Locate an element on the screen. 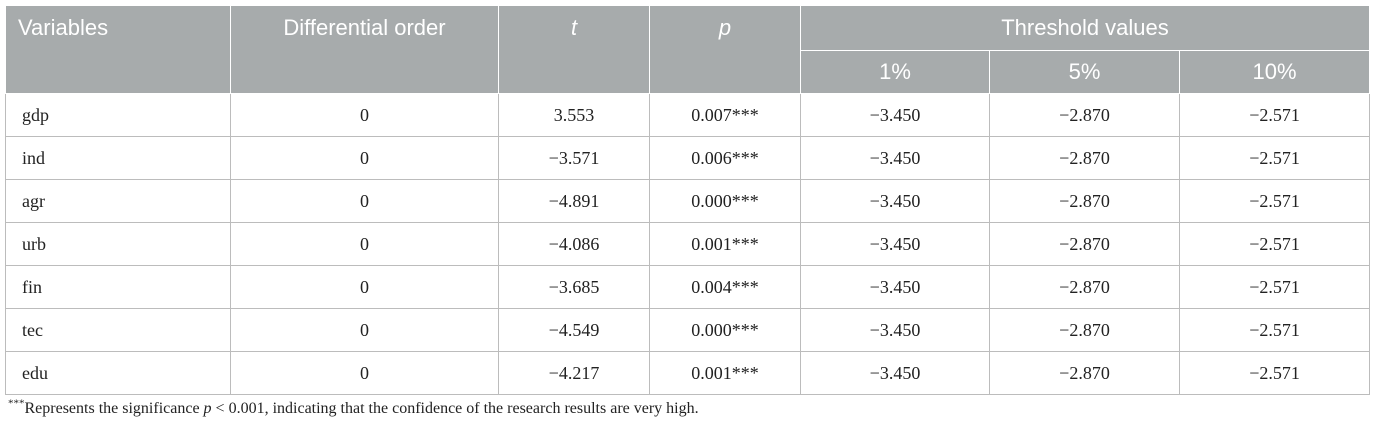  cell-p: 0.004*** is located at coordinates (725, 287).